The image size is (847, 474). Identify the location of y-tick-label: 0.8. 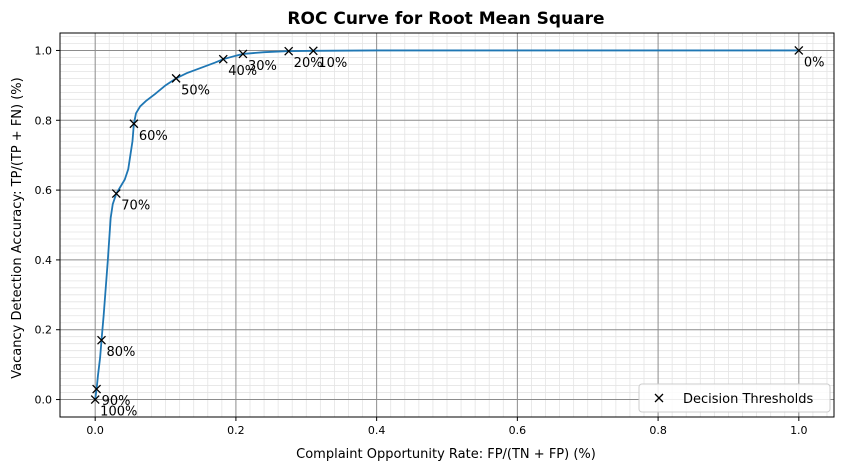
(44, 120).